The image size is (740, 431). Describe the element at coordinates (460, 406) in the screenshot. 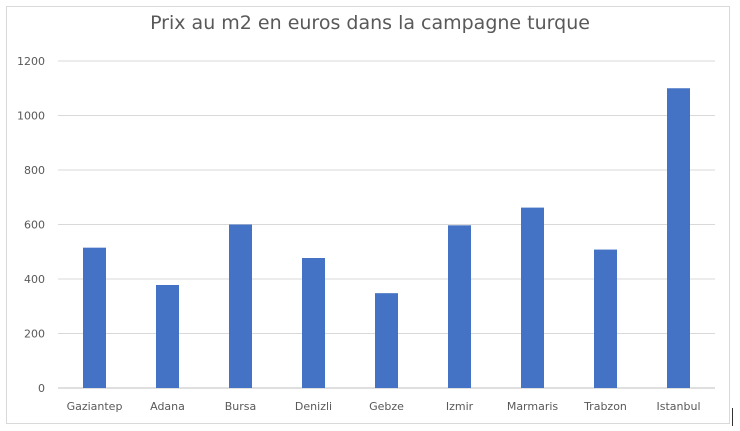

I see `x-tick-label: Izmir` at that location.